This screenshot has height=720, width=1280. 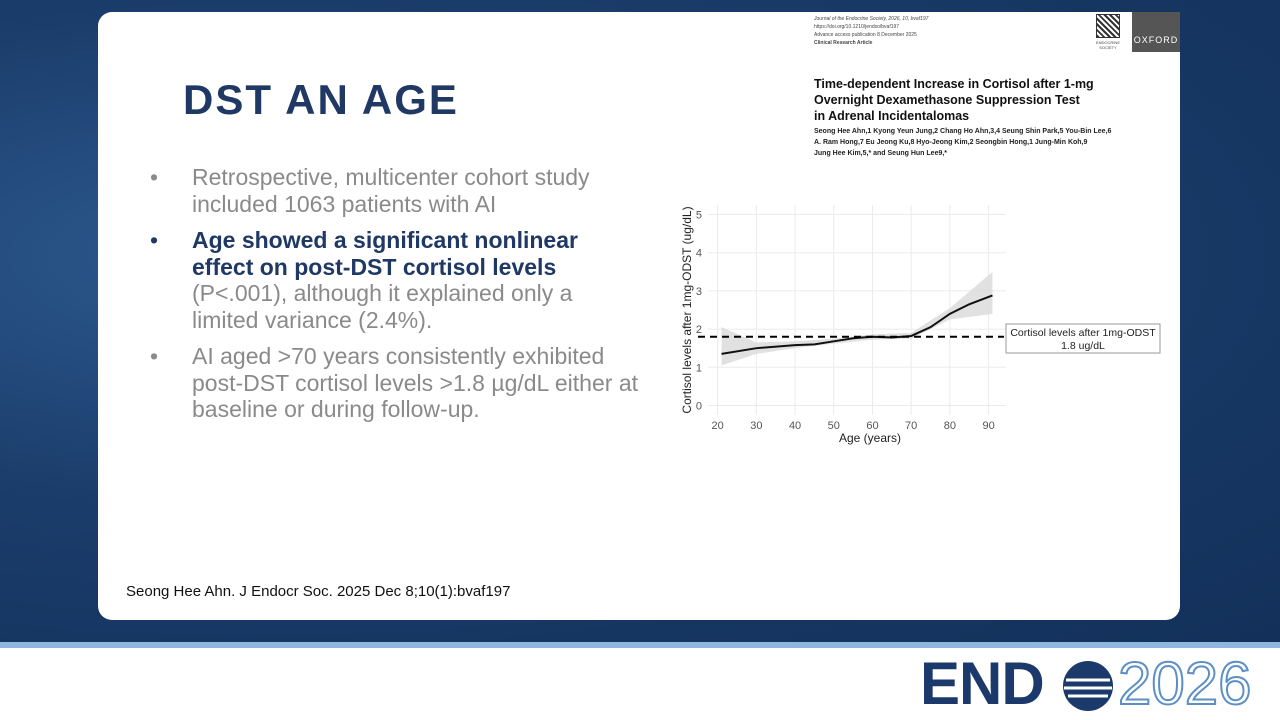 What do you see at coordinates (1156, 32) in the screenshot?
I see `publisher-logo: OXFORD` at bounding box center [1156, 32].